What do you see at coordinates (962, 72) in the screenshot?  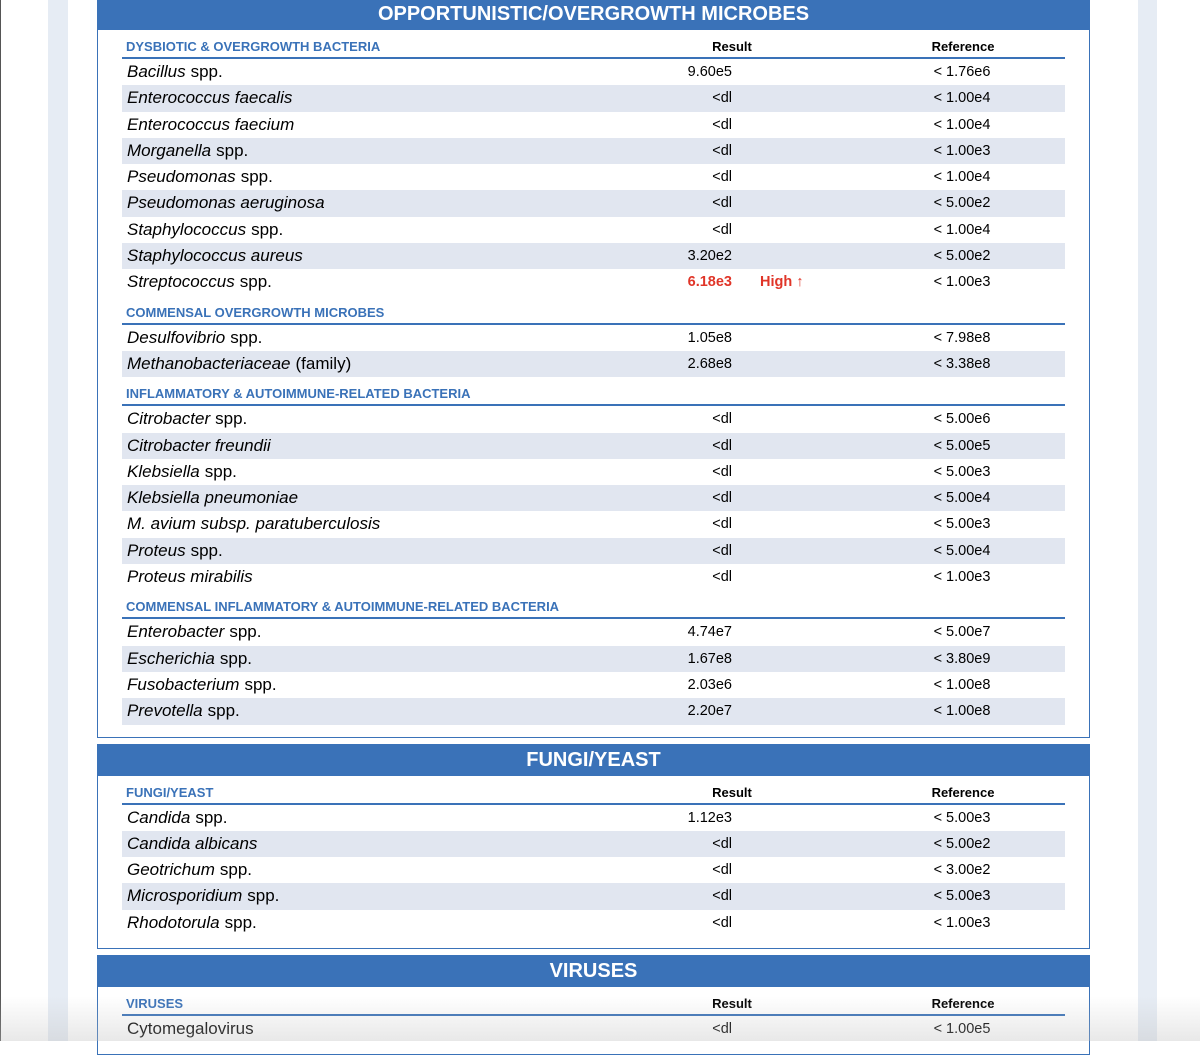 I see `reference-range: < 1.76e6` at bounding box center [962, 72].